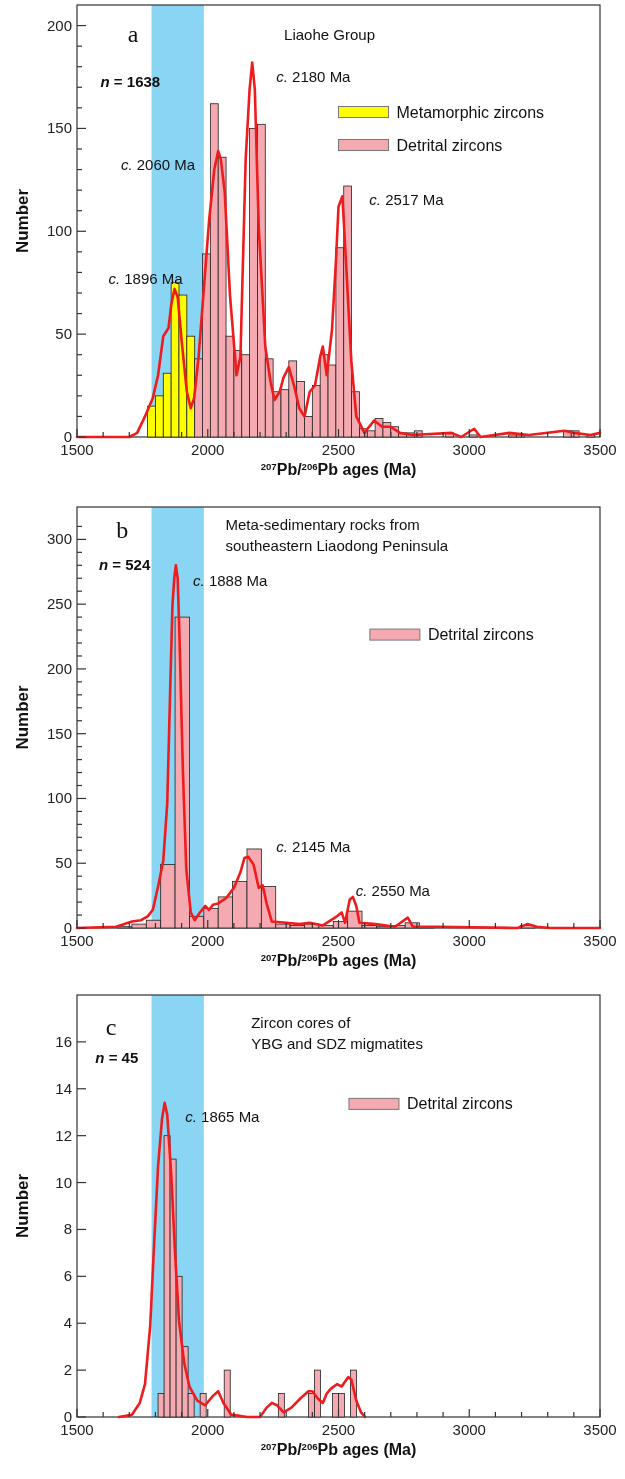  What do you see at coordinates (230, 581) in the screenshot?
I see `annotation: c. 1888 Ma` at bounding box center [230, 581].